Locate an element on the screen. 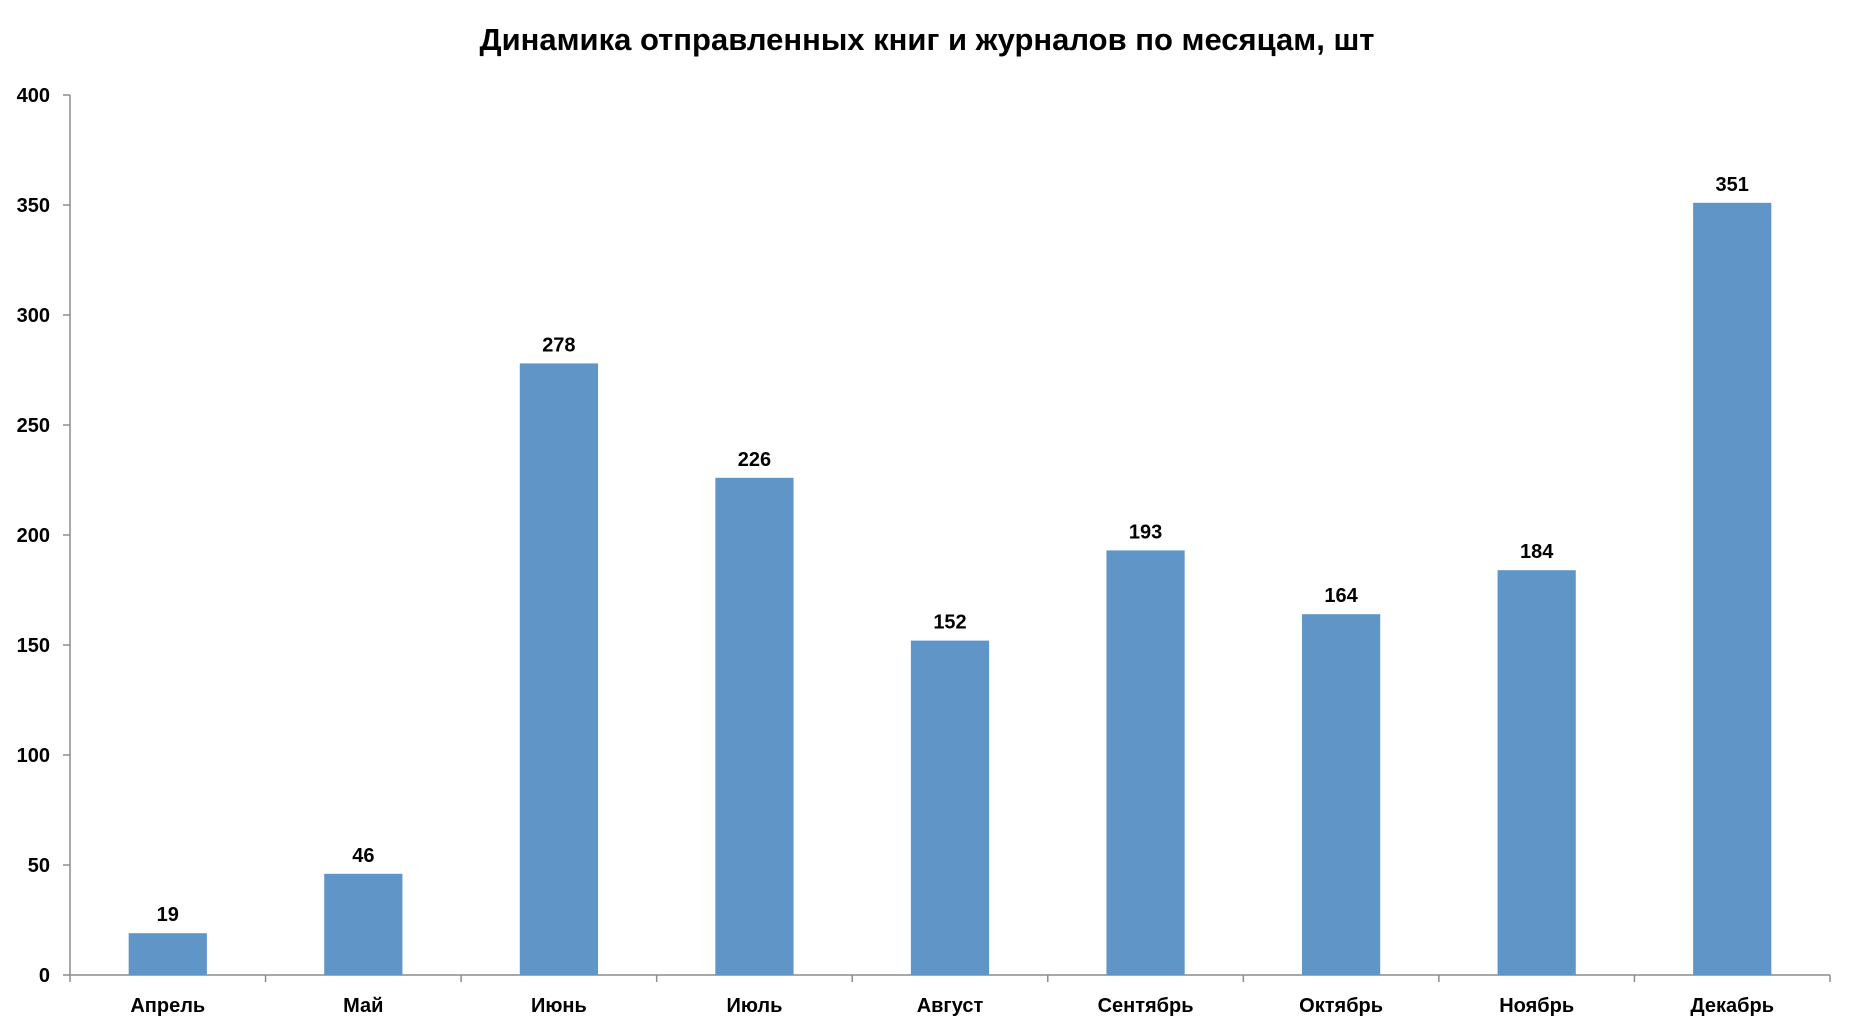 The width and height of the screenshot is (1854, 1030). y-tick-label: 250 is located at coordinates (33, 426).